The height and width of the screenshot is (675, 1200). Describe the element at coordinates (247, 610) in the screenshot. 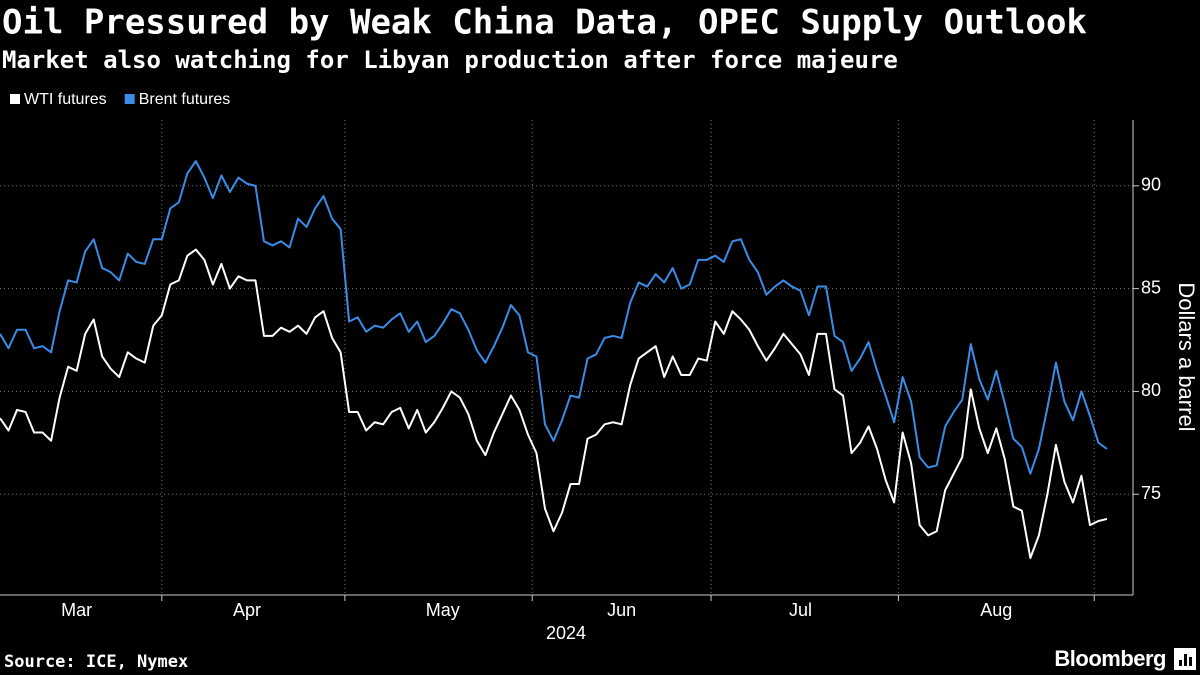

I see `x-tick-label: Apr` at that location.